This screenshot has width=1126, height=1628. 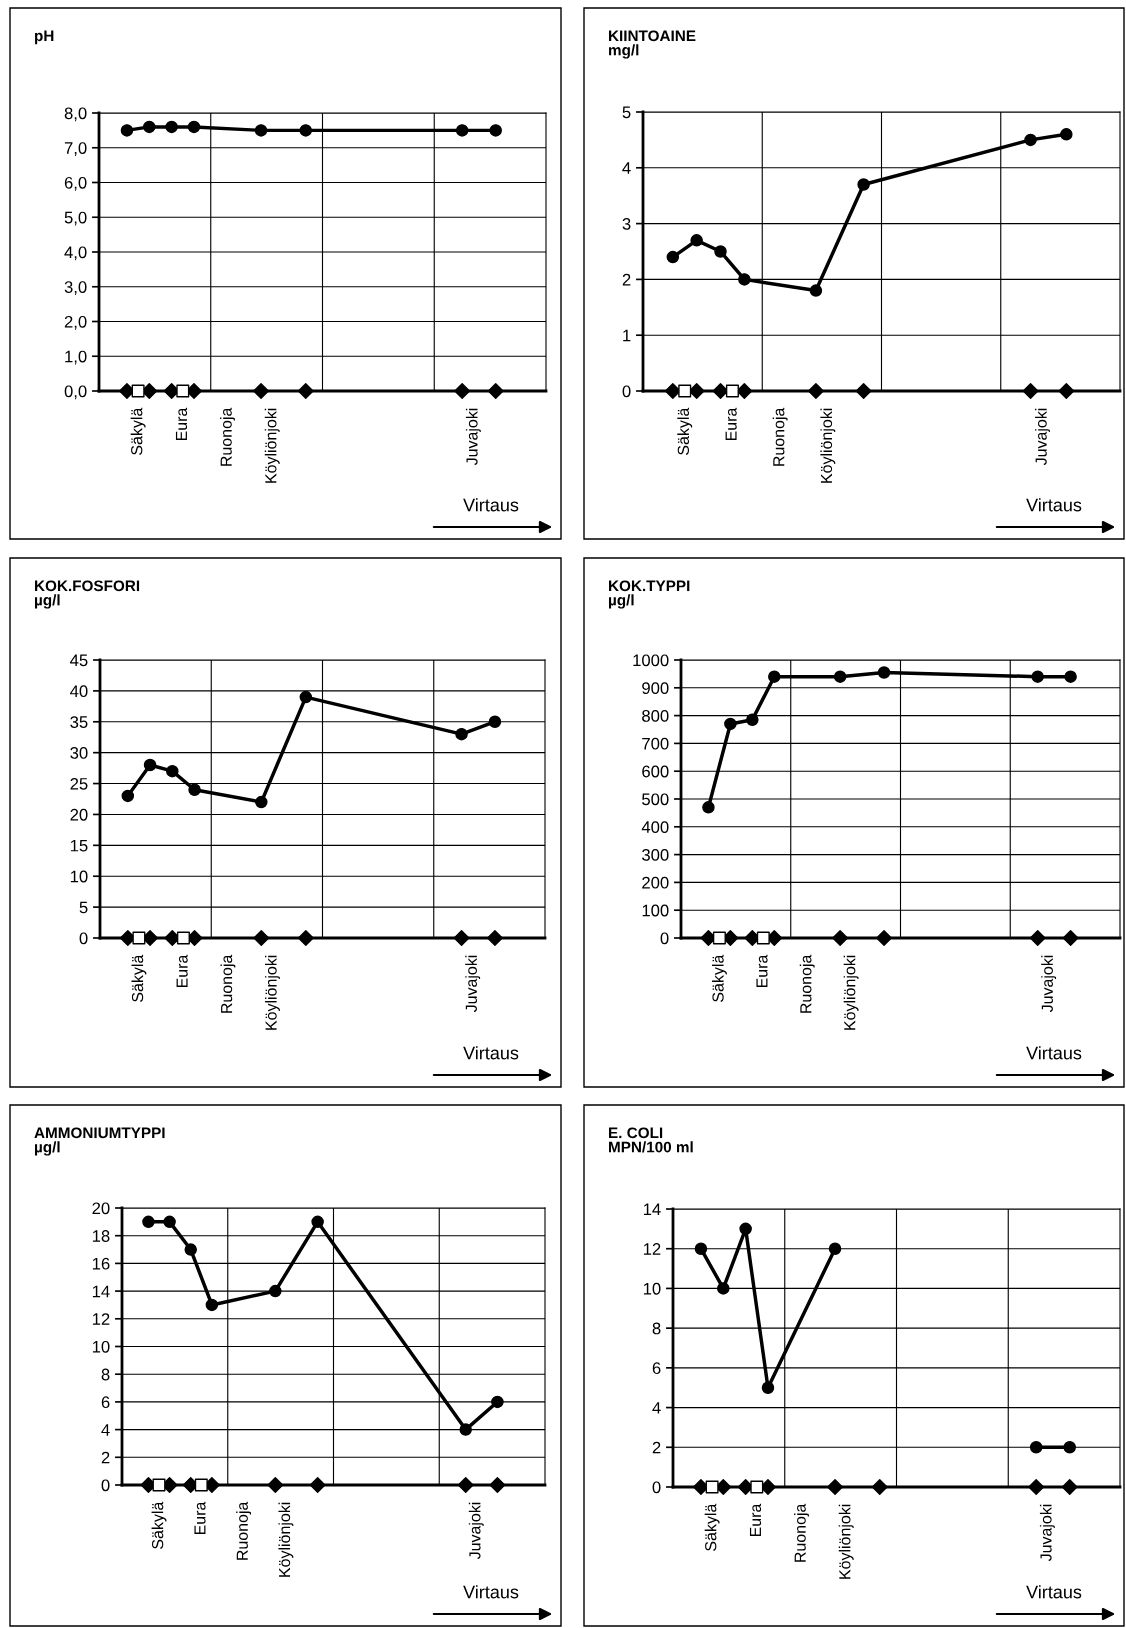 I want to click on y-tick-label: 3,0, so click(x=75, y=288).